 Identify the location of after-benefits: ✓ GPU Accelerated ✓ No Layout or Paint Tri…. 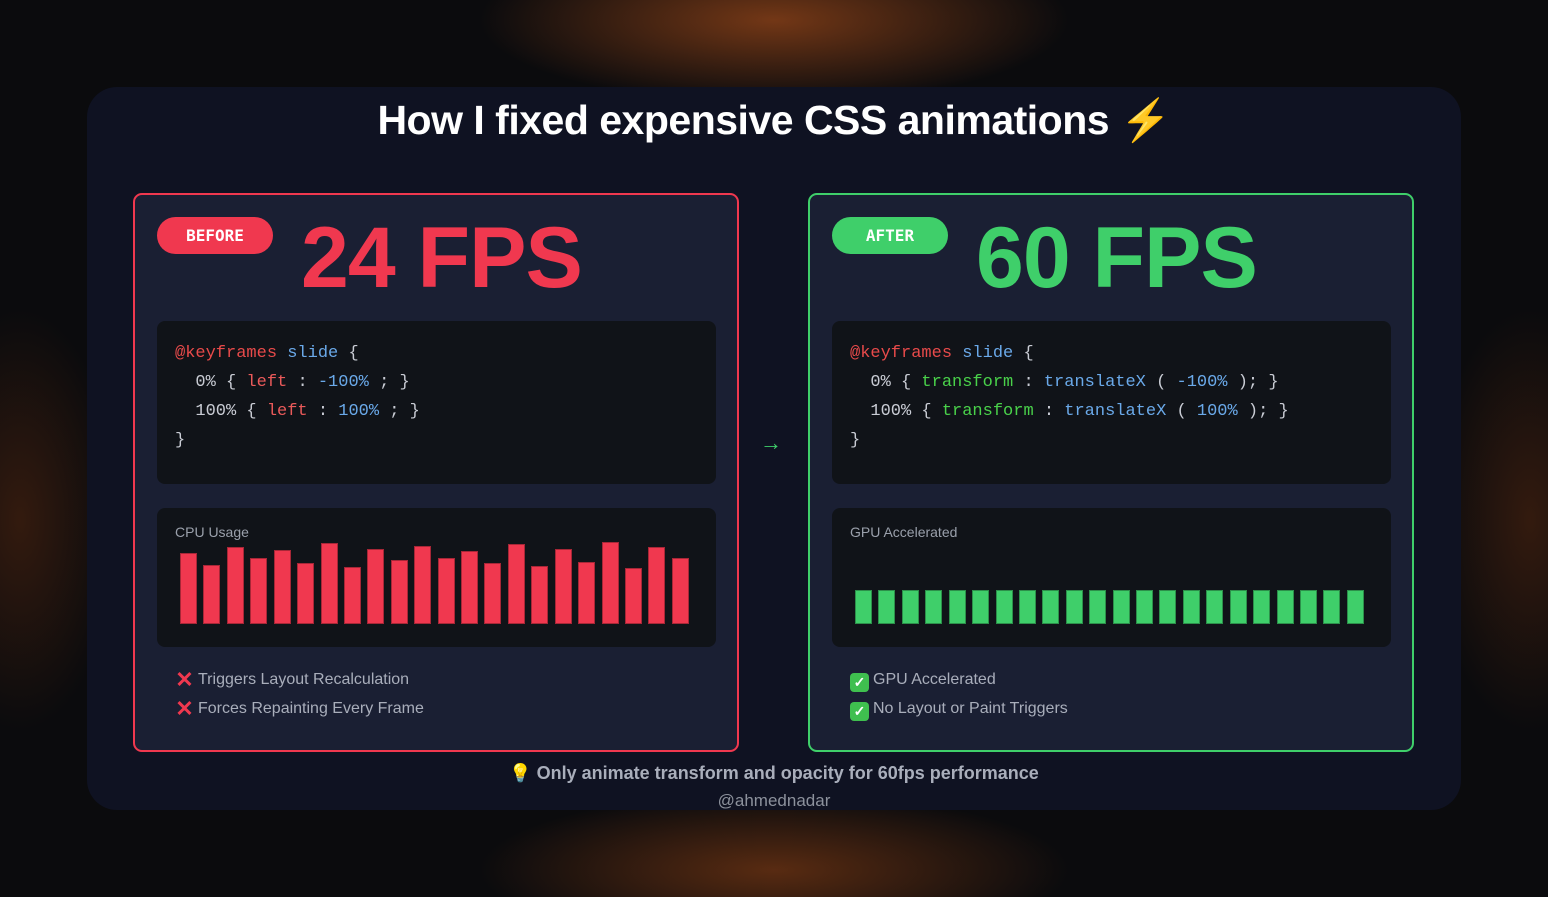
(959, 694).